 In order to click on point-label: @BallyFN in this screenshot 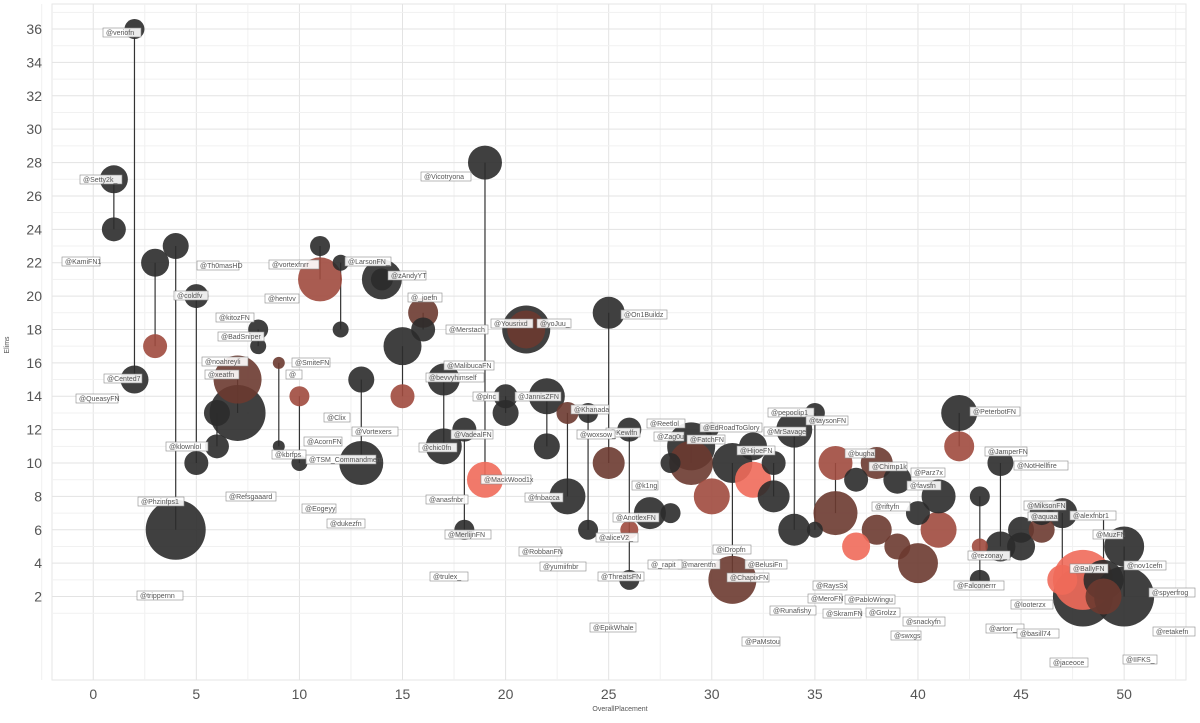, I will do `click(1089, 568)`.